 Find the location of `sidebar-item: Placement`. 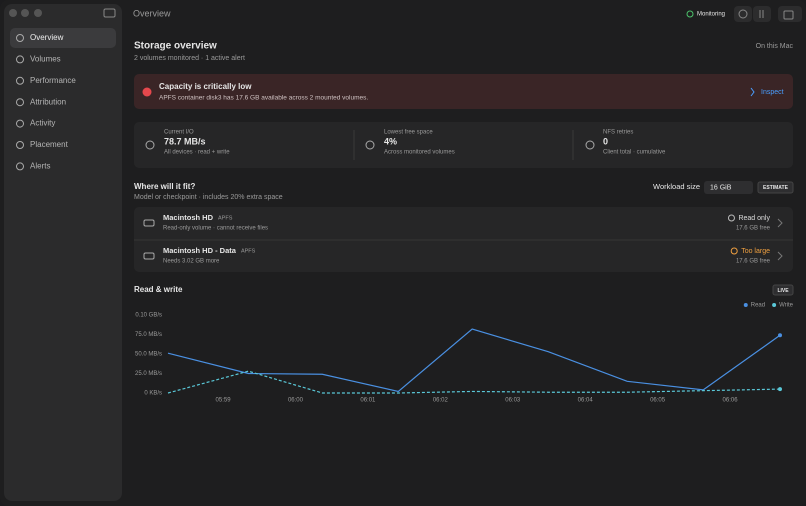

sidebar-item: Placement is located at coordinates (49, 144).